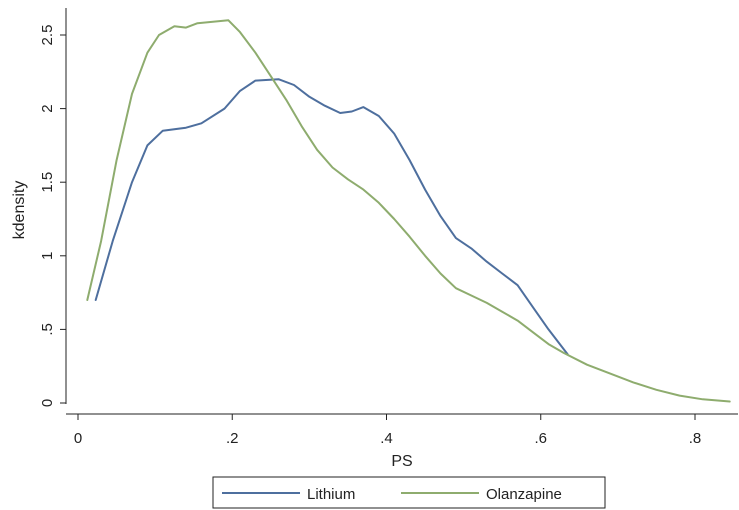  What do you see at coordinates (232, 438) in the screenshot?
I see `x-tick-label: .2` at bounding box center [232, 438].